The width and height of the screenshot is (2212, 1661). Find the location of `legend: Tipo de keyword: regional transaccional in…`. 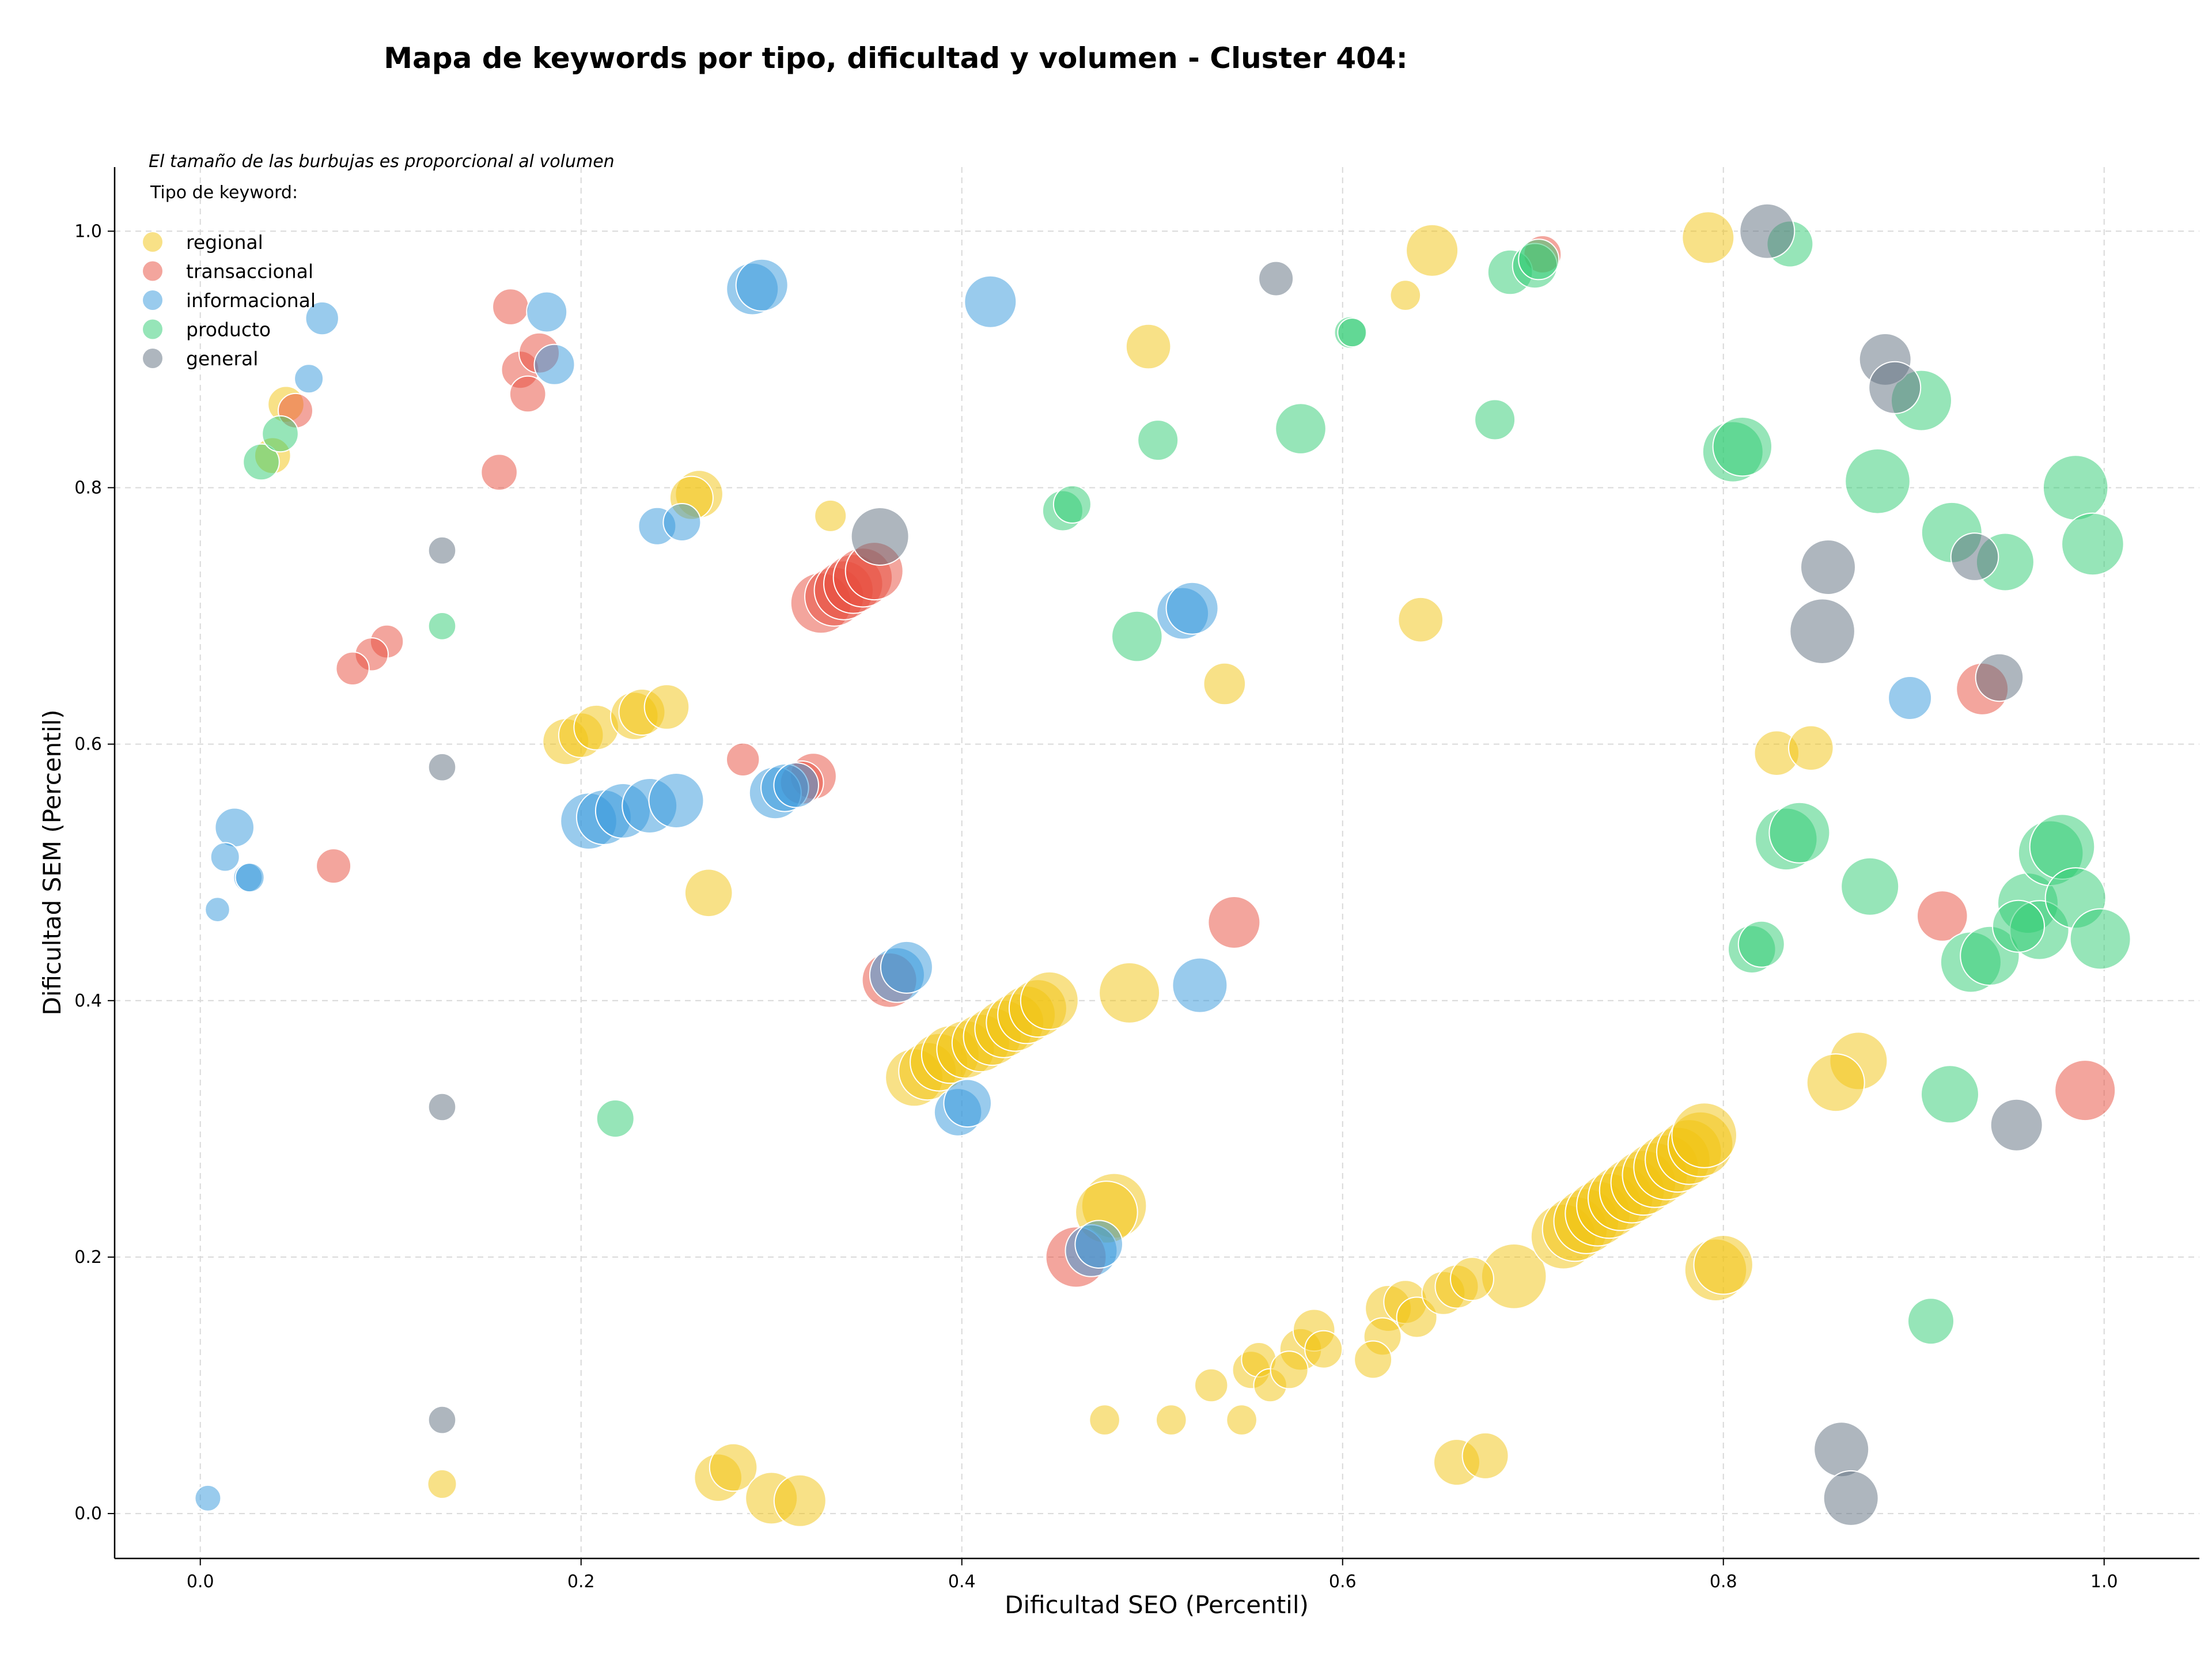

legend: Tipo de keyword: regional transaccional in… is located at coordinates (229, 276).